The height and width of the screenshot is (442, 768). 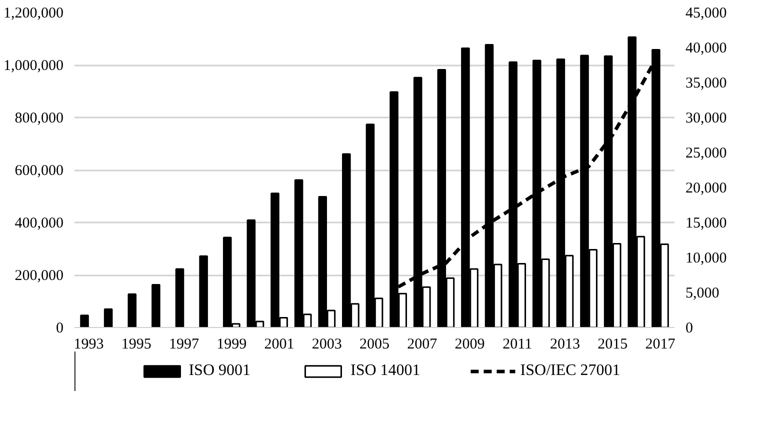 What do you see at coordinates (89, 344) in the screenshot?
I see `x-tick-label: 1993` at bounding box center [89, 344].